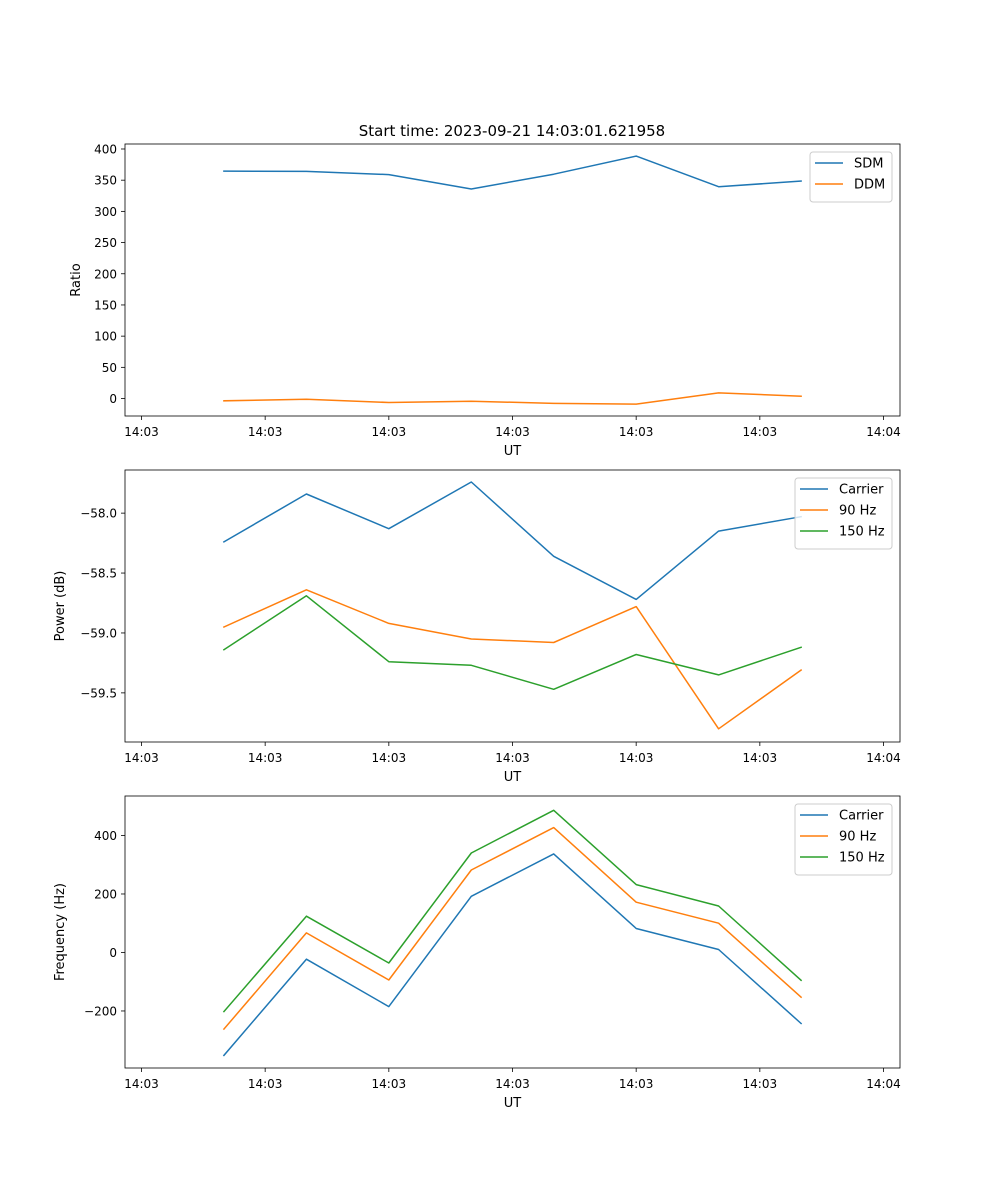  What do you see at coordinates (105, 212) in the screenshot?
I see `y-tick-label: 300` at bounding box center [105, 212].